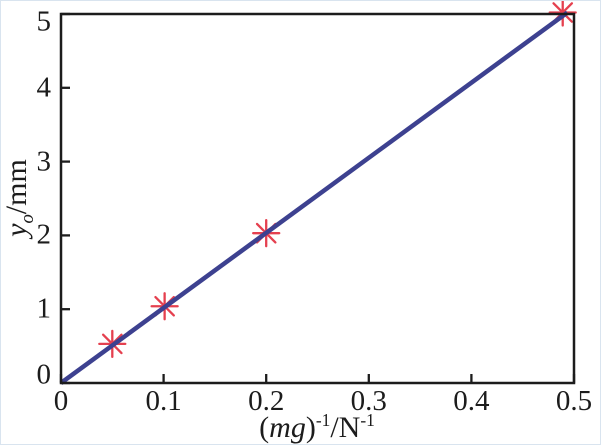  I want to click on y-tick-label: 1, so click(44, 308).